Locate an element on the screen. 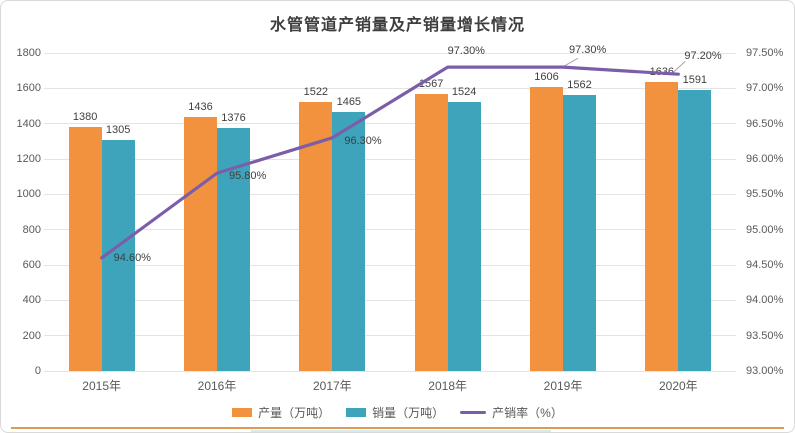  x-axis-label: 2020年 is located at coordinates (678, 386).